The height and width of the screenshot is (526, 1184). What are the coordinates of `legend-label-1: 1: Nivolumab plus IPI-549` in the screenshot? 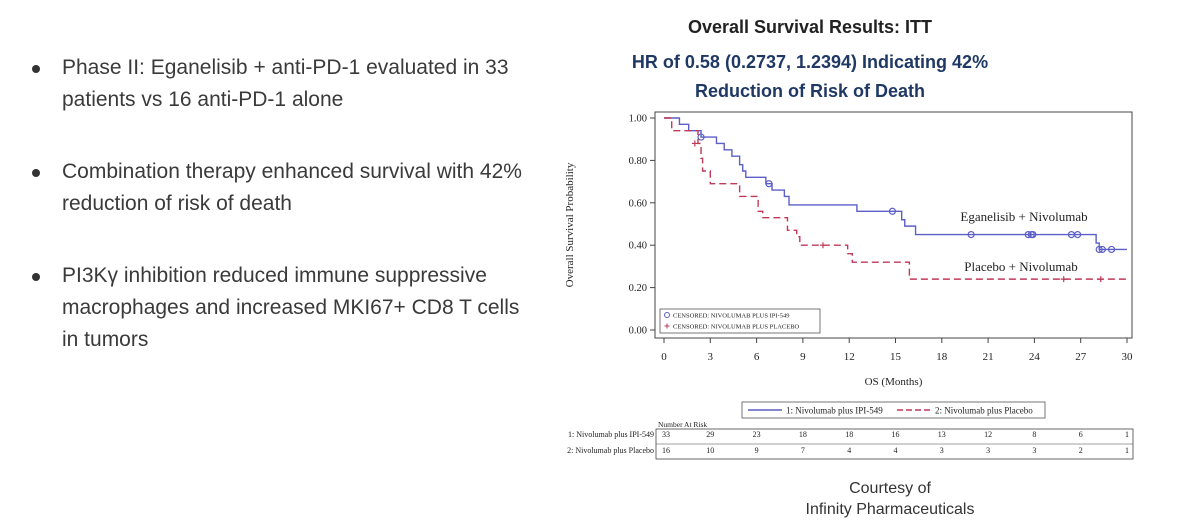 It's located at (834, 411).